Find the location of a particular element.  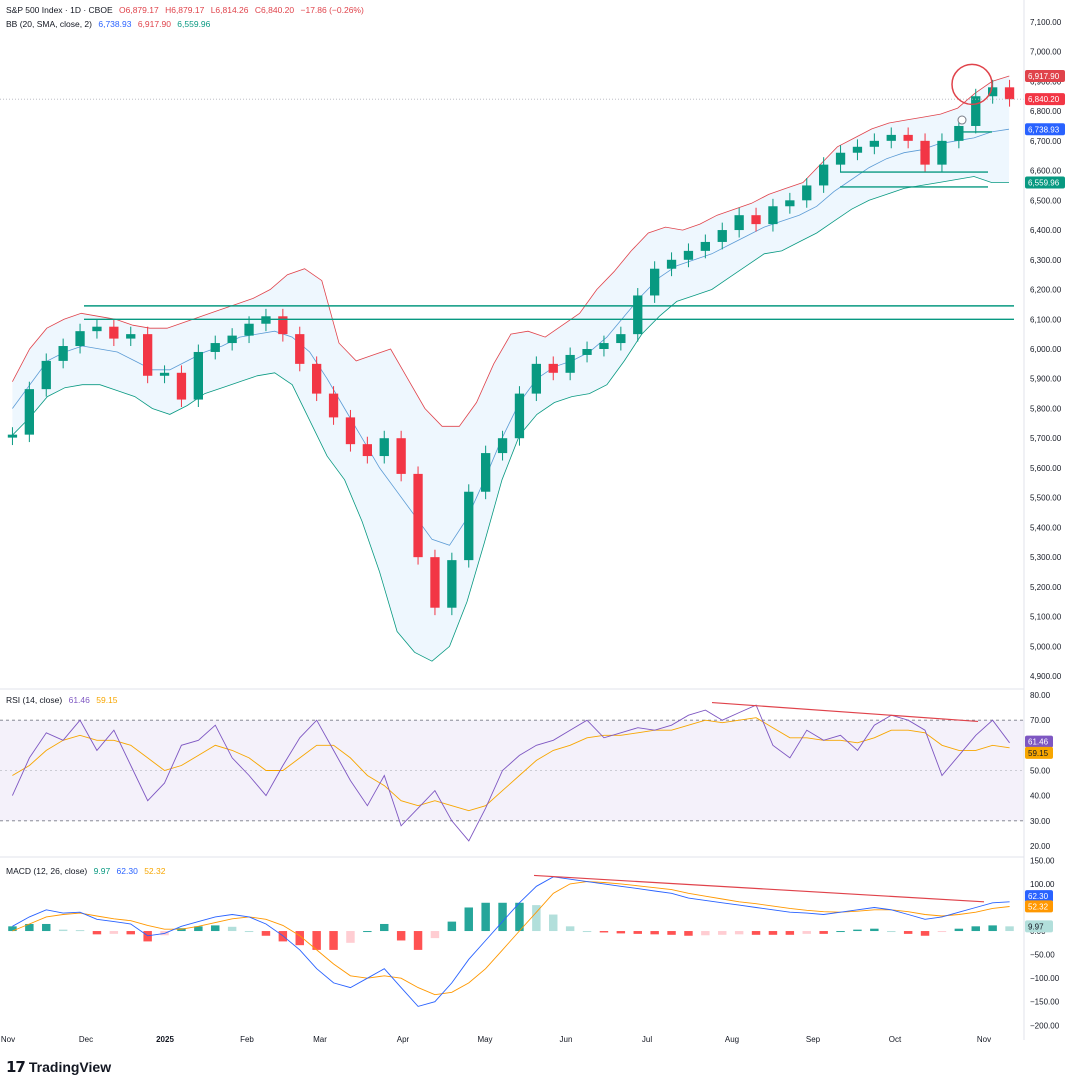

price-tick-label: 5,000.00 is located at coordinates (1046, 646).